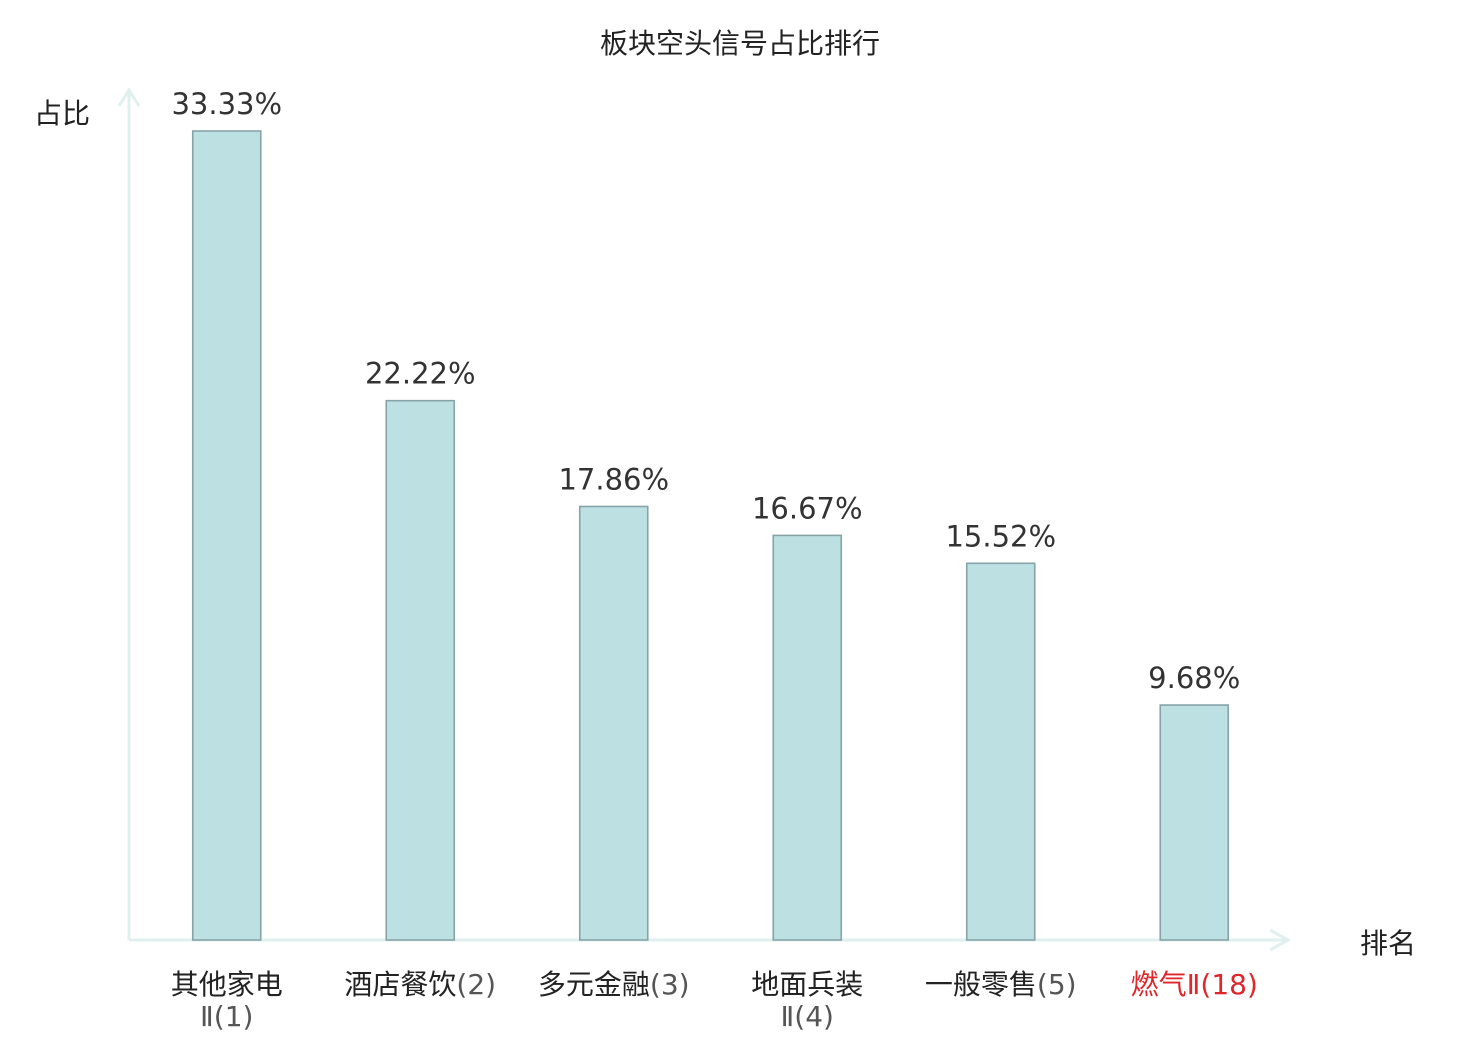 The height and width of the screenshot is (1040, 1480). What do you see at coordinates (400, 984) in the screenshot?
I see `category-name: 酒店餐饮` at bounding box center [400, 984].